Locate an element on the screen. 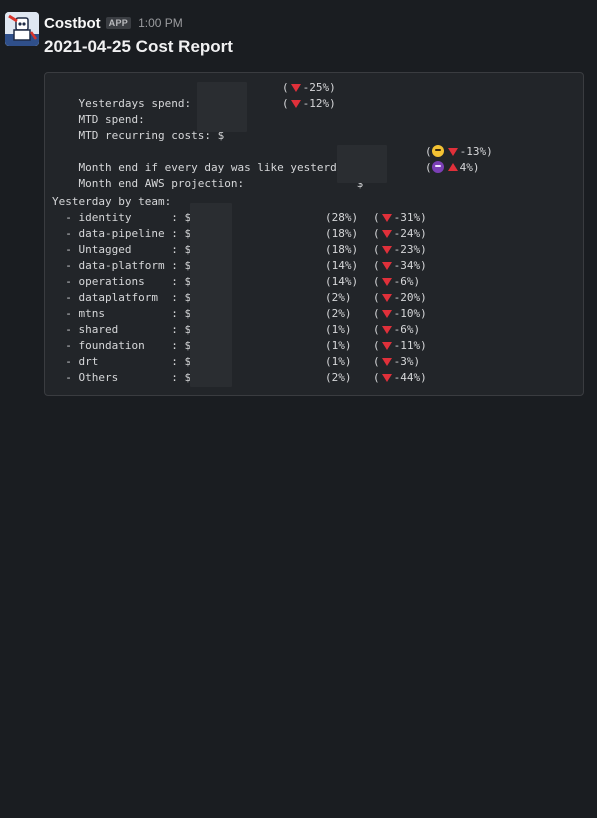 The height and width of the screenshot is (818, 597). team-change: (-44%) is located at coordinates (400, 377).